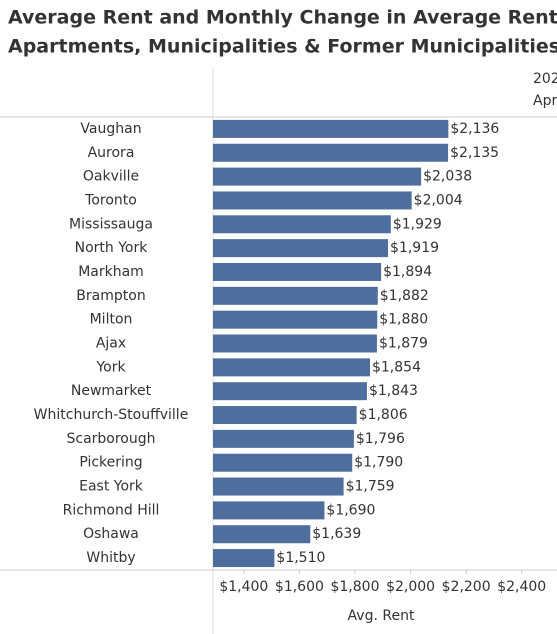 The image size is (557, 634). Describe the element at coordinates (350, 510) in the screenshot. I see `value-label: $1,690` at that location.